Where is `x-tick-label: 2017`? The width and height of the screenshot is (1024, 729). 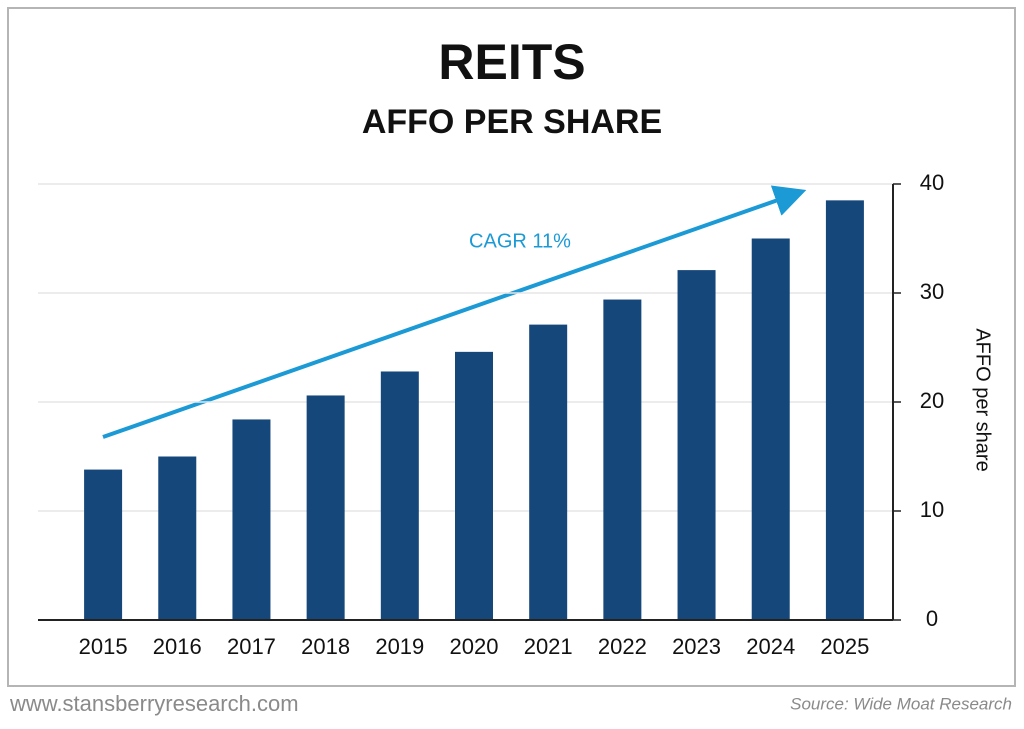 x-tick-label: 2017 is located at coordinates (251, 646).